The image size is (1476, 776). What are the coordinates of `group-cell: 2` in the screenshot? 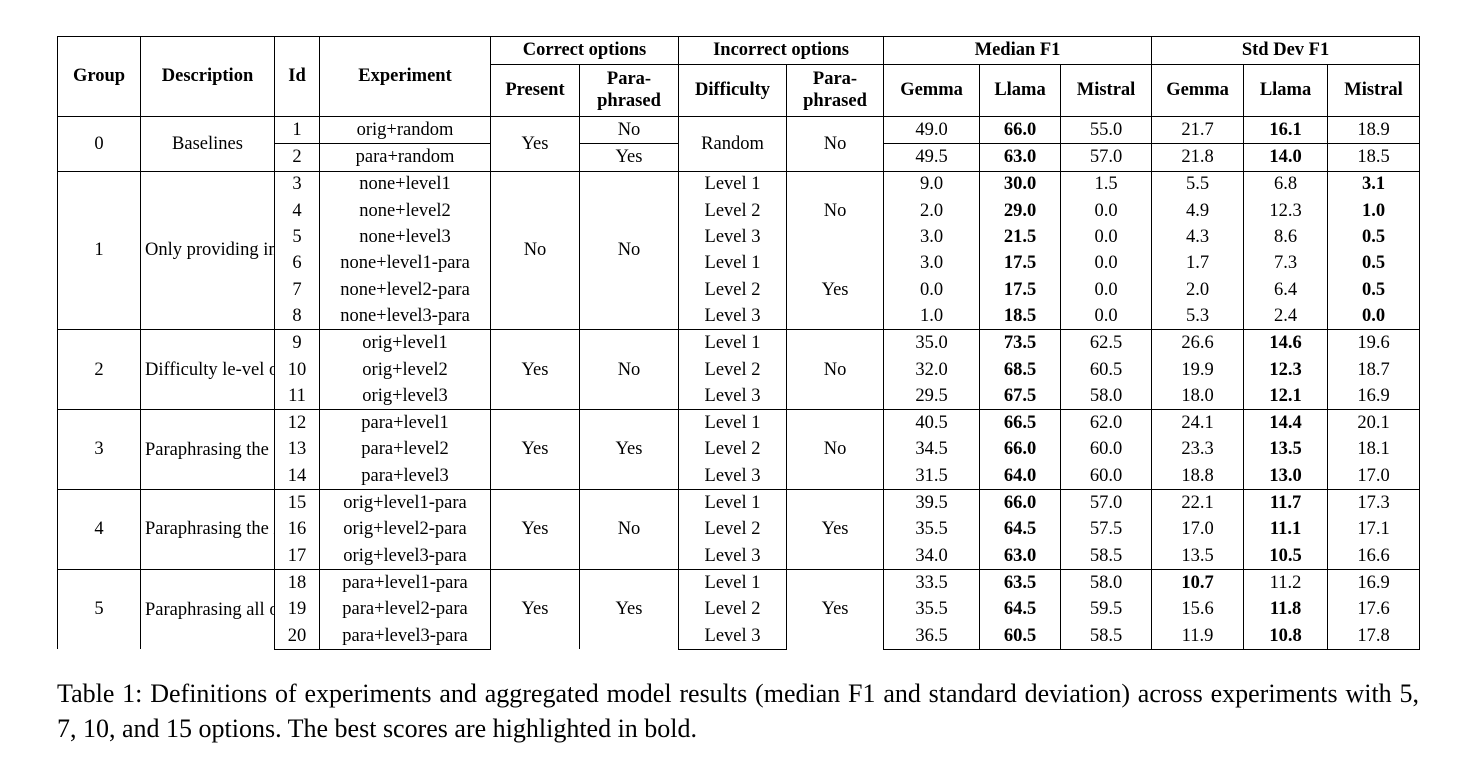 It's located at (99, 369).